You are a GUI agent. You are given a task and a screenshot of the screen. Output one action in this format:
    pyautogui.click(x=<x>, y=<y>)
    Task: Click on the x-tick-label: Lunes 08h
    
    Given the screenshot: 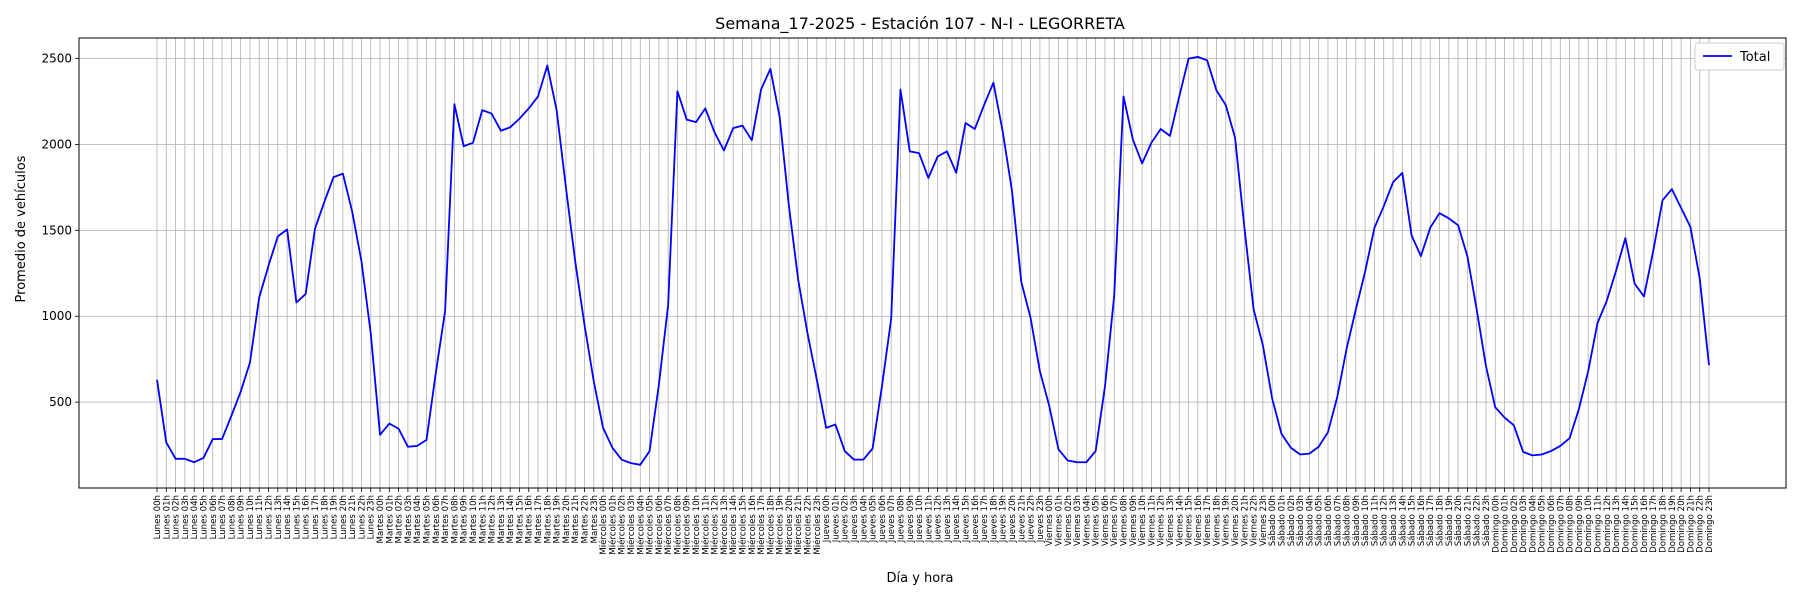 What is the action you would take?
    pyautogui.click(x=232, y=517)
    